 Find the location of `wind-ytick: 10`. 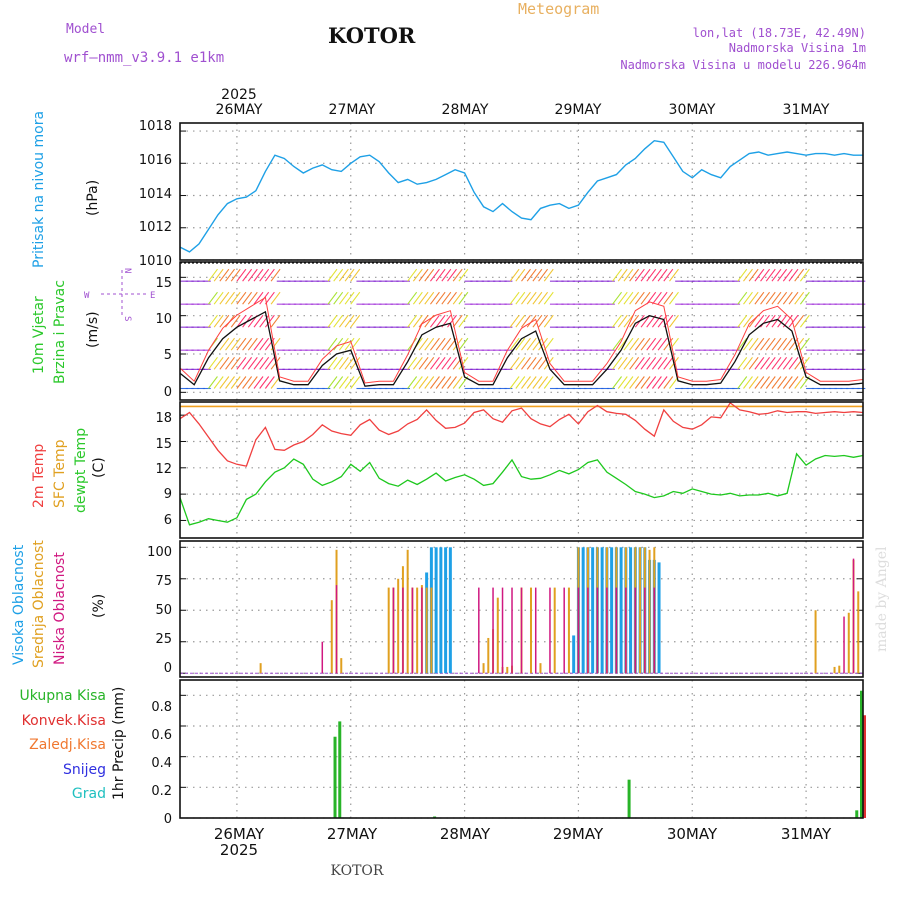

wind-ytick: 10 is located at coordinates (163, 319).